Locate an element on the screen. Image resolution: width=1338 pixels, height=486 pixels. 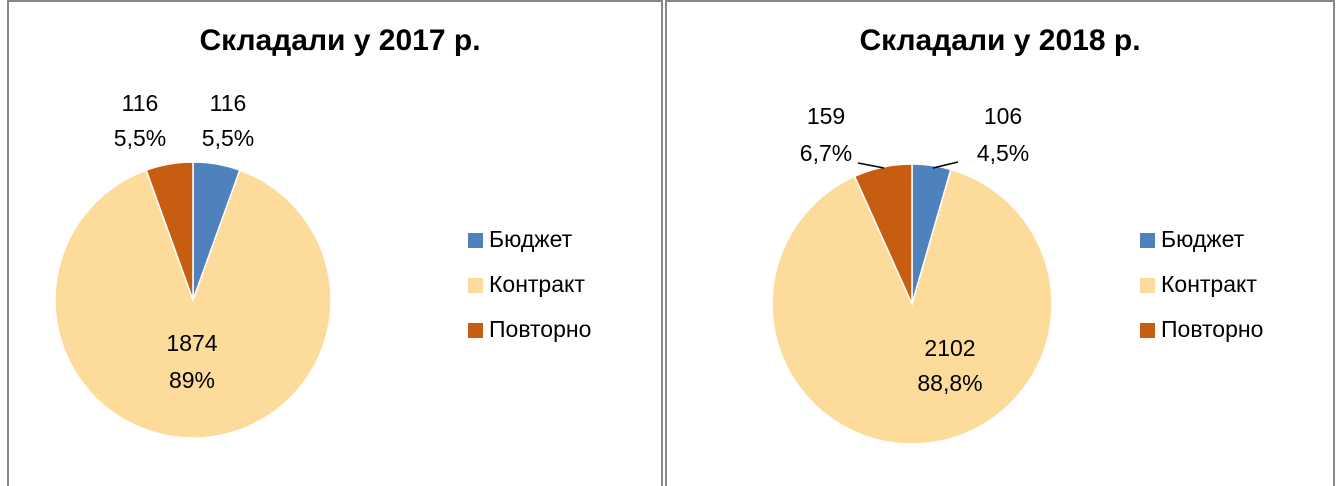
percent-label: 6,7% is located at coordinates (826, 153).